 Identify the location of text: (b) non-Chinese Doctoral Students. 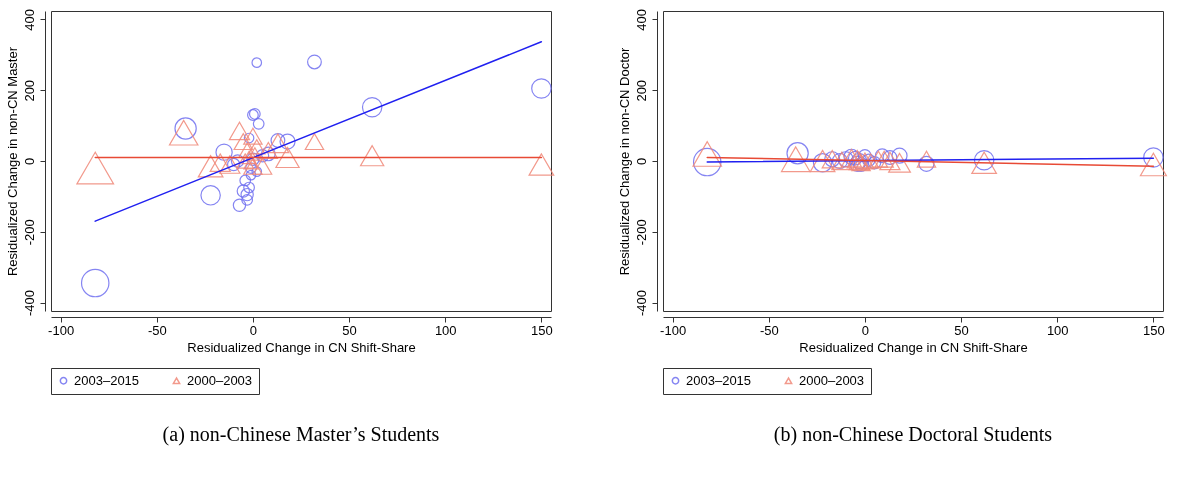
(913, 434).